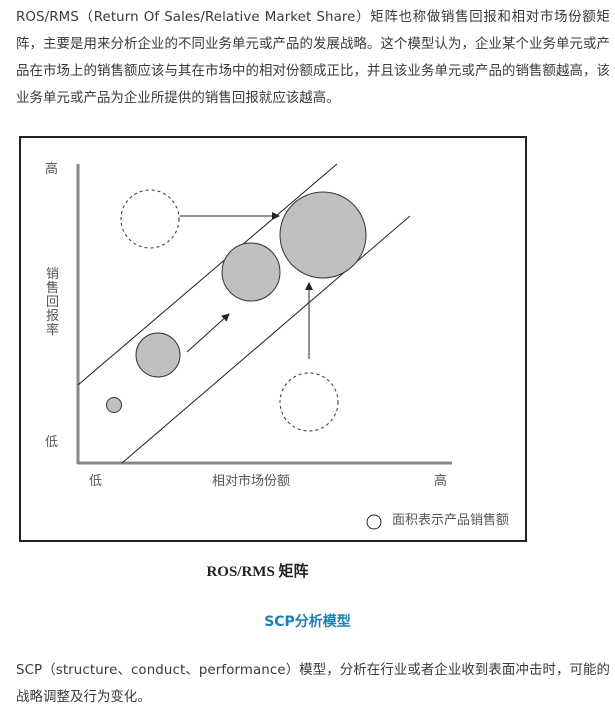 Image resolution: width=615 pixels, height=711 pixels. Describe the element at coordinates (309, 402) in the screenshot. I see `dashed-circle-bottom` at that location.